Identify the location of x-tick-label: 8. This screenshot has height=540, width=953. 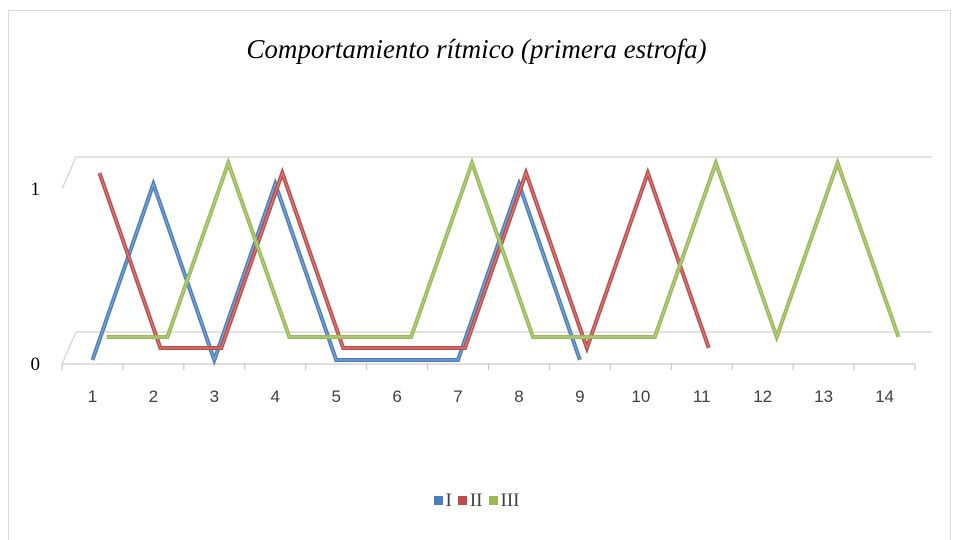
(518, 396).